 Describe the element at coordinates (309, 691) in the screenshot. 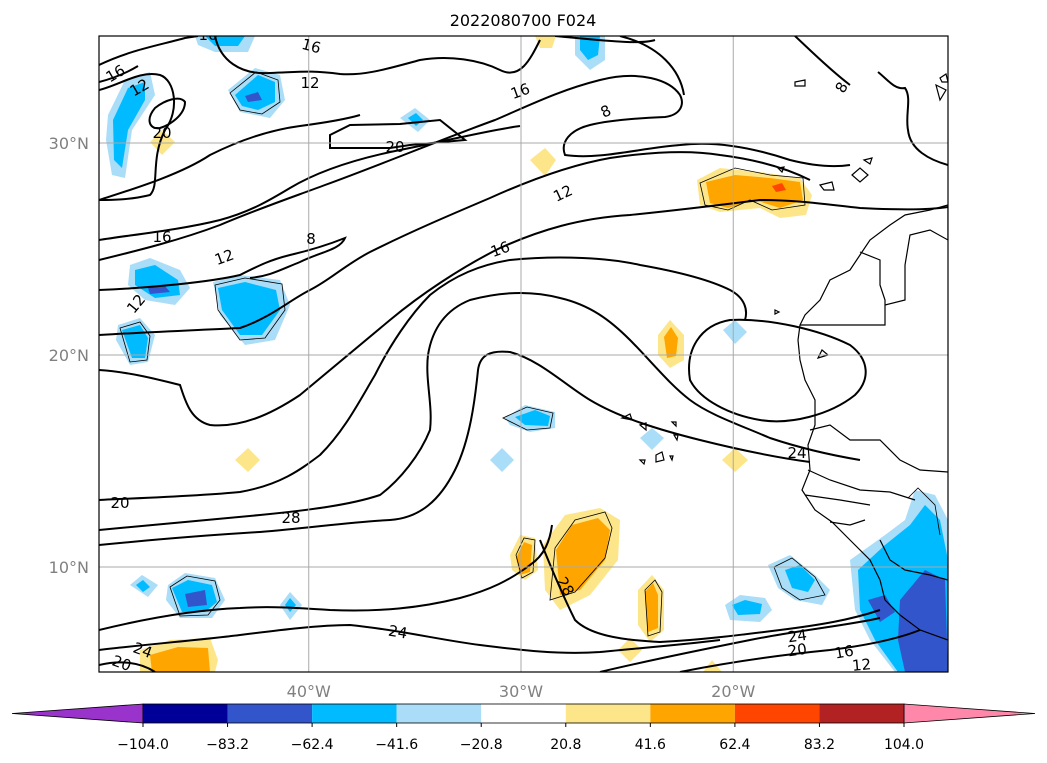

I see `lon-tick-label: 40°W` at that location.